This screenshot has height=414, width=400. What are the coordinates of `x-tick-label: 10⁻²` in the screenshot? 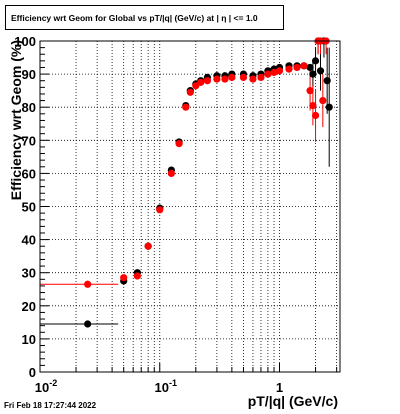 It's located at (46, 386).